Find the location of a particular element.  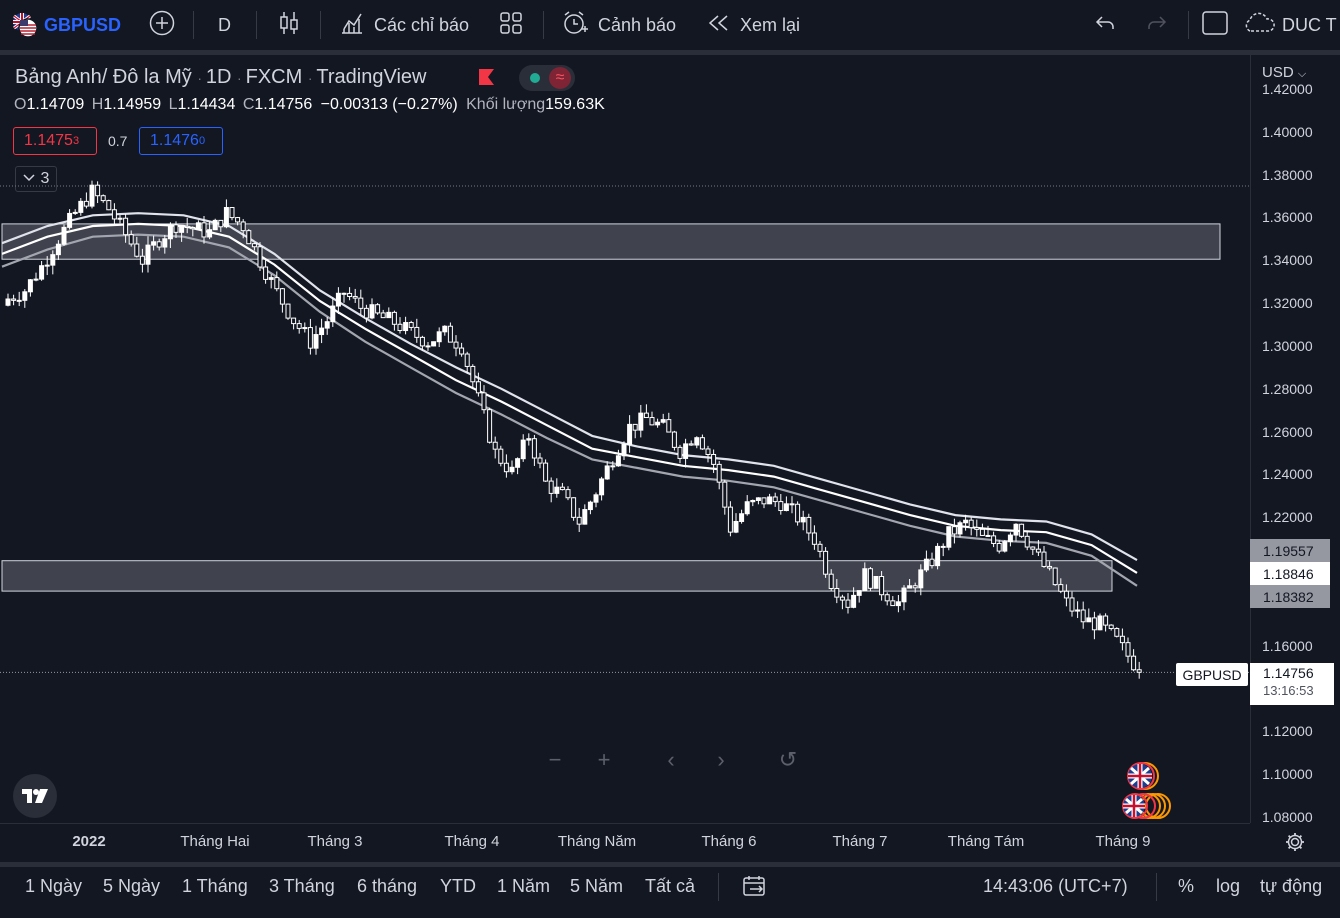

tradingview-logo is located at coordinates (35, 796).